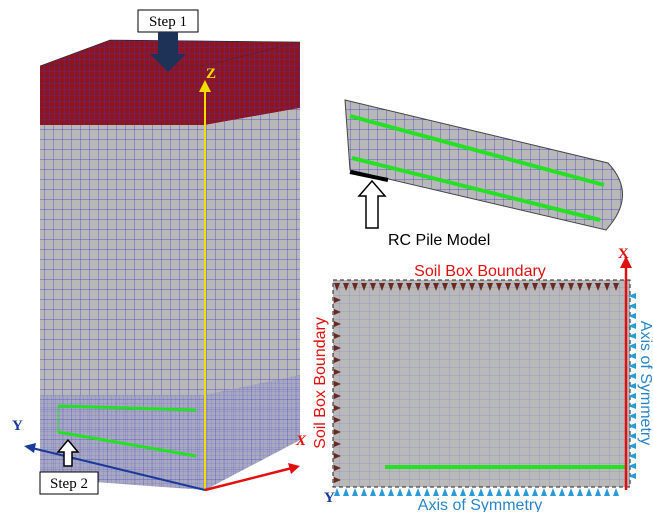 The width and height of the screenshot is (653, 512). What do you see at coordinates (211, 74) in the screenshot?
I see `z-label: Z` at bounding box center [211, 74].